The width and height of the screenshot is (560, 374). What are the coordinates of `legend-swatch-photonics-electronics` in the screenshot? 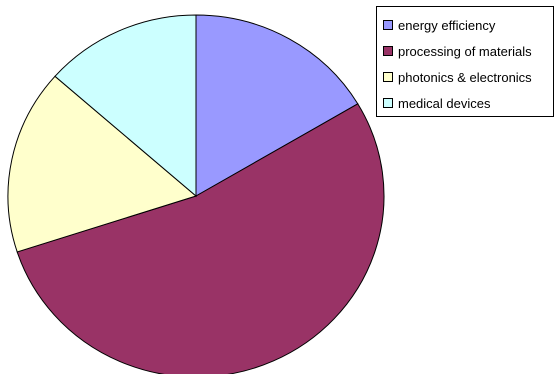 It's located at (388, 77).